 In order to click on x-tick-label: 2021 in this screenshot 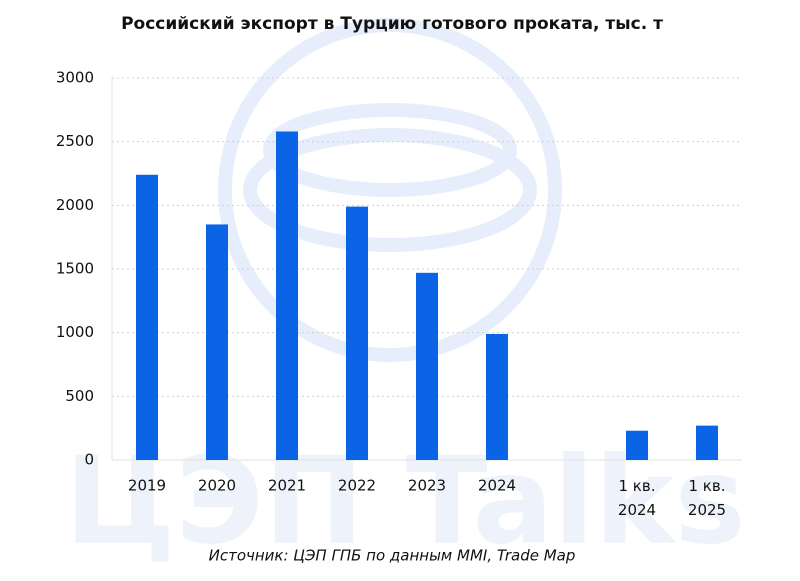, I will do `click(287, 486)`.